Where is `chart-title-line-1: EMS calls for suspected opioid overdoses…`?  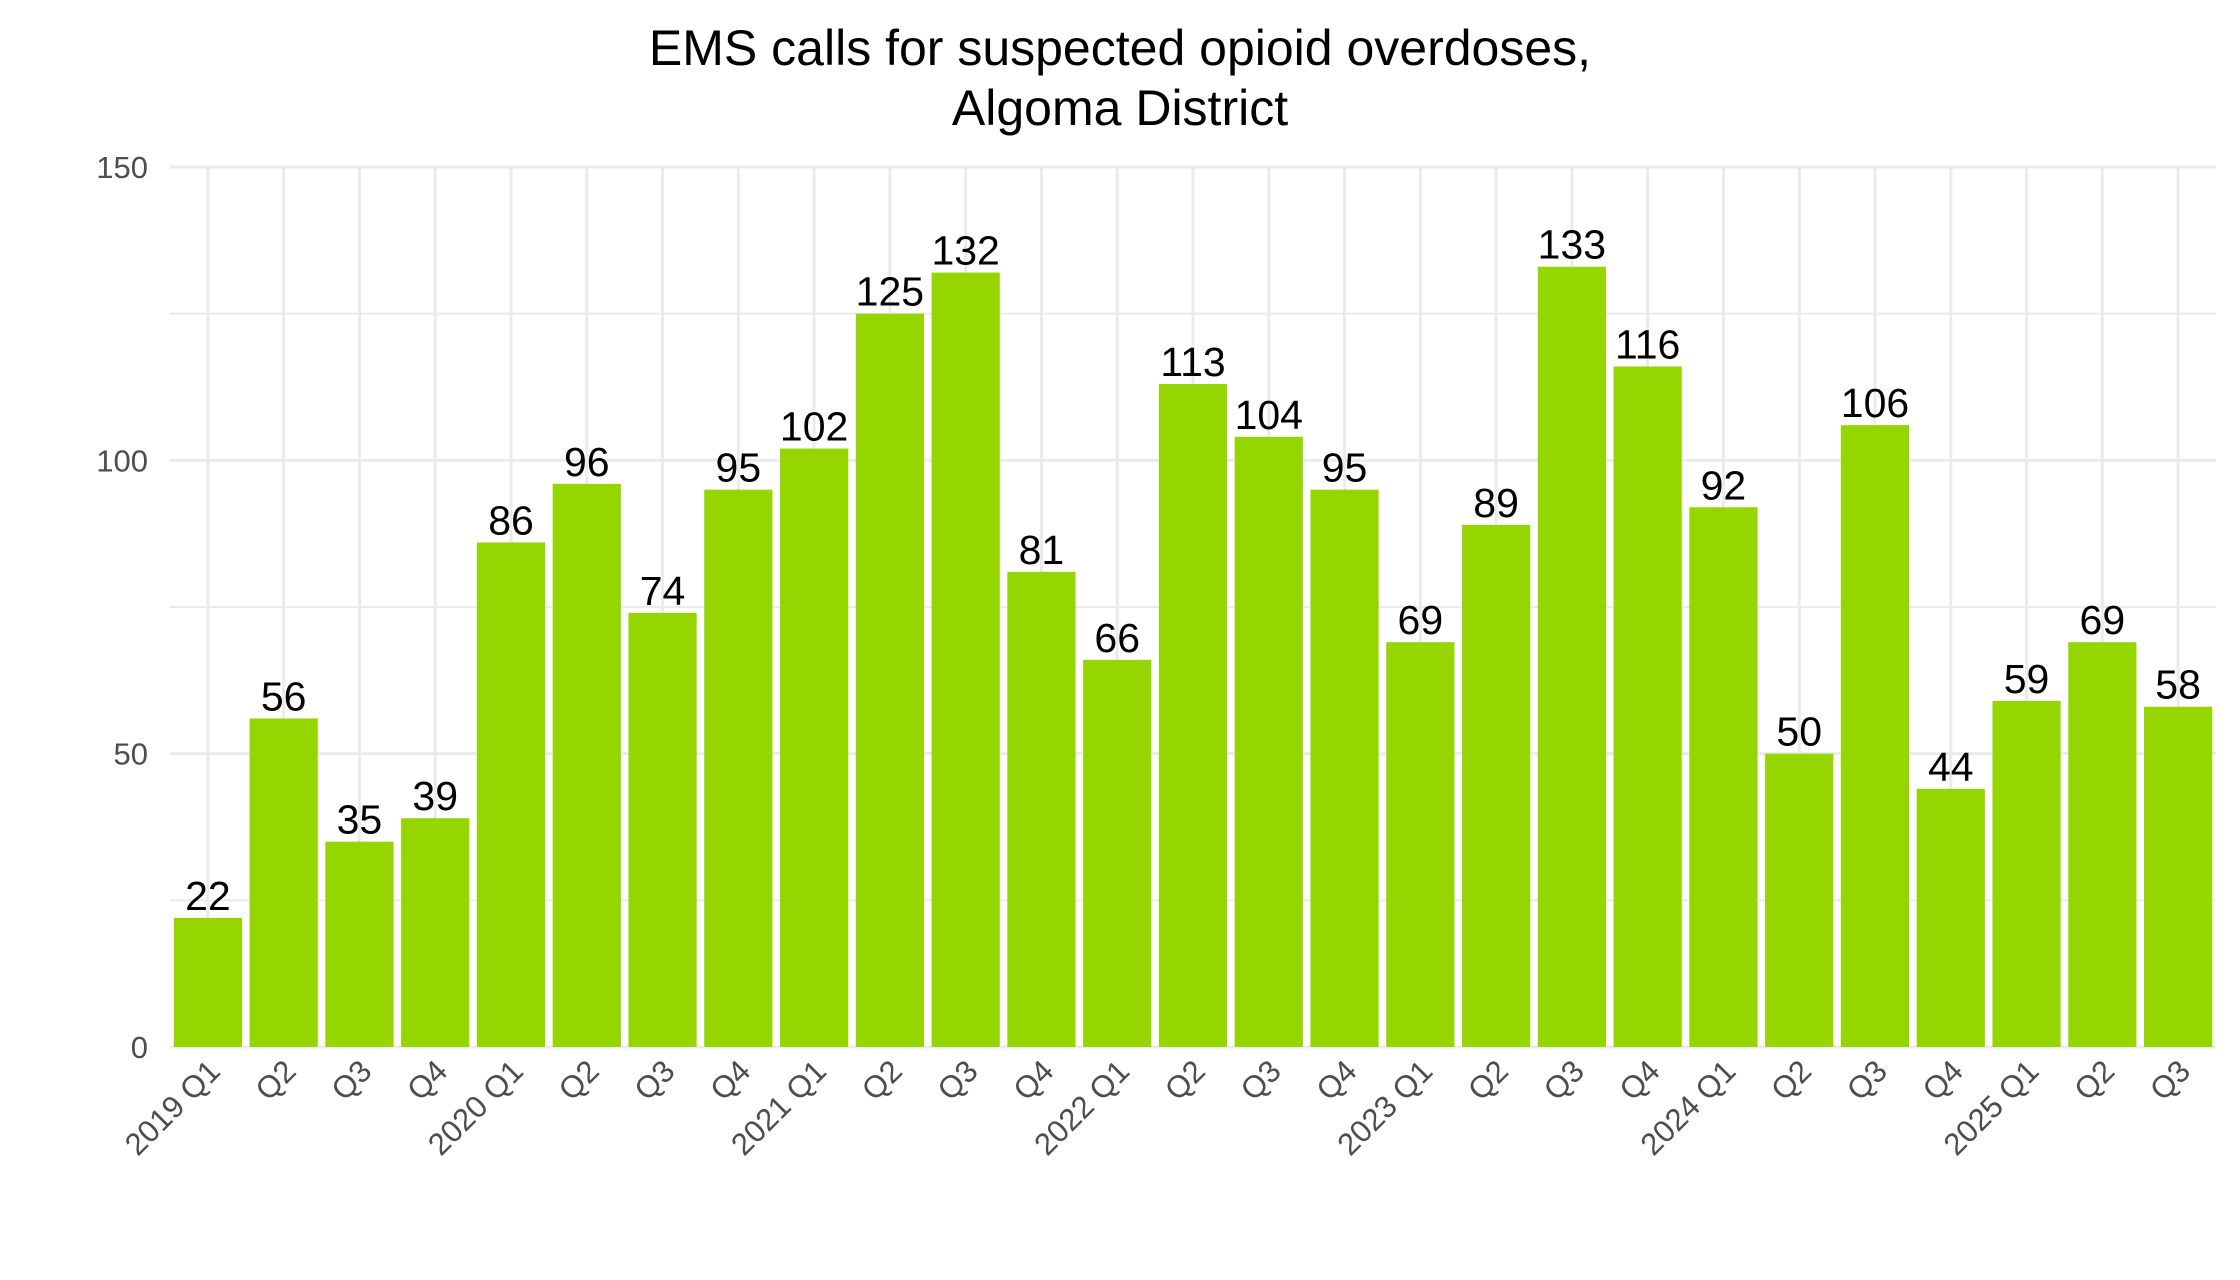 chart-title-line-1: EMS calls for suspected opioid overdoses… is located at coordinates (1120, 48).